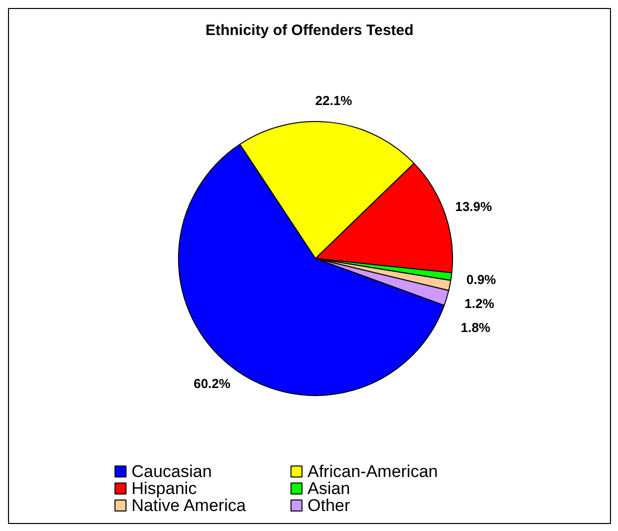 This screenshot has height=531, width=618. Describe the element at coordinates (212, 383) in the screenshot. I see `data-label: 60.2%` at that location.